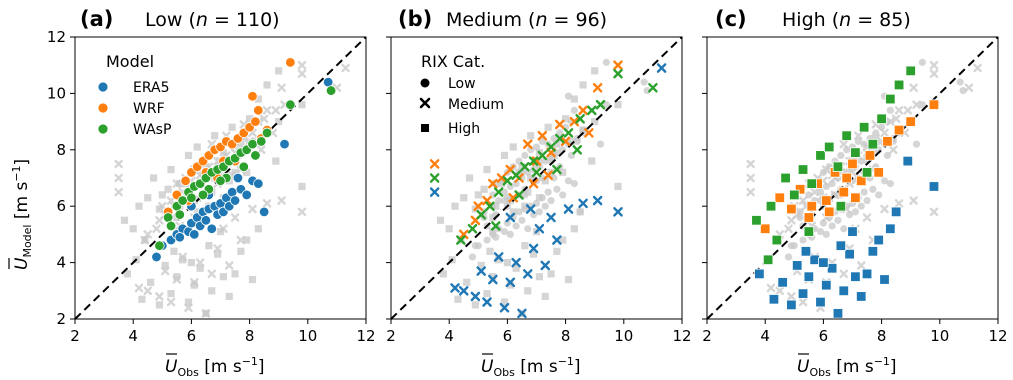  What do you see at coordinates (22, 214) in the screenshot?
I see `y-axis-label: UModel [m s−1]` at bounding box center [22, 214].